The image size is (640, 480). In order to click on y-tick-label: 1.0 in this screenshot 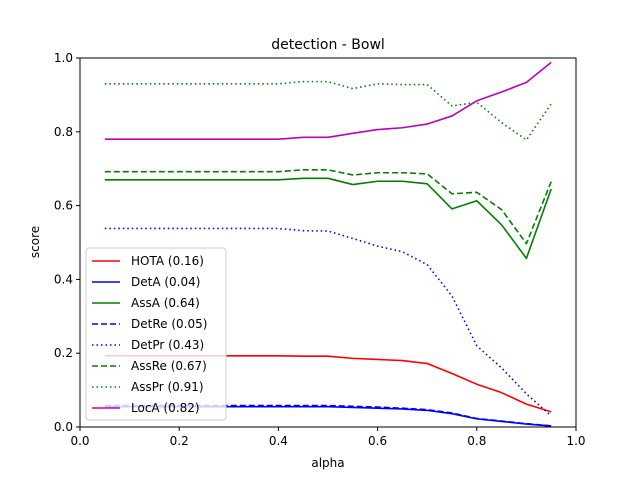, I will do `click(63, 58)`.